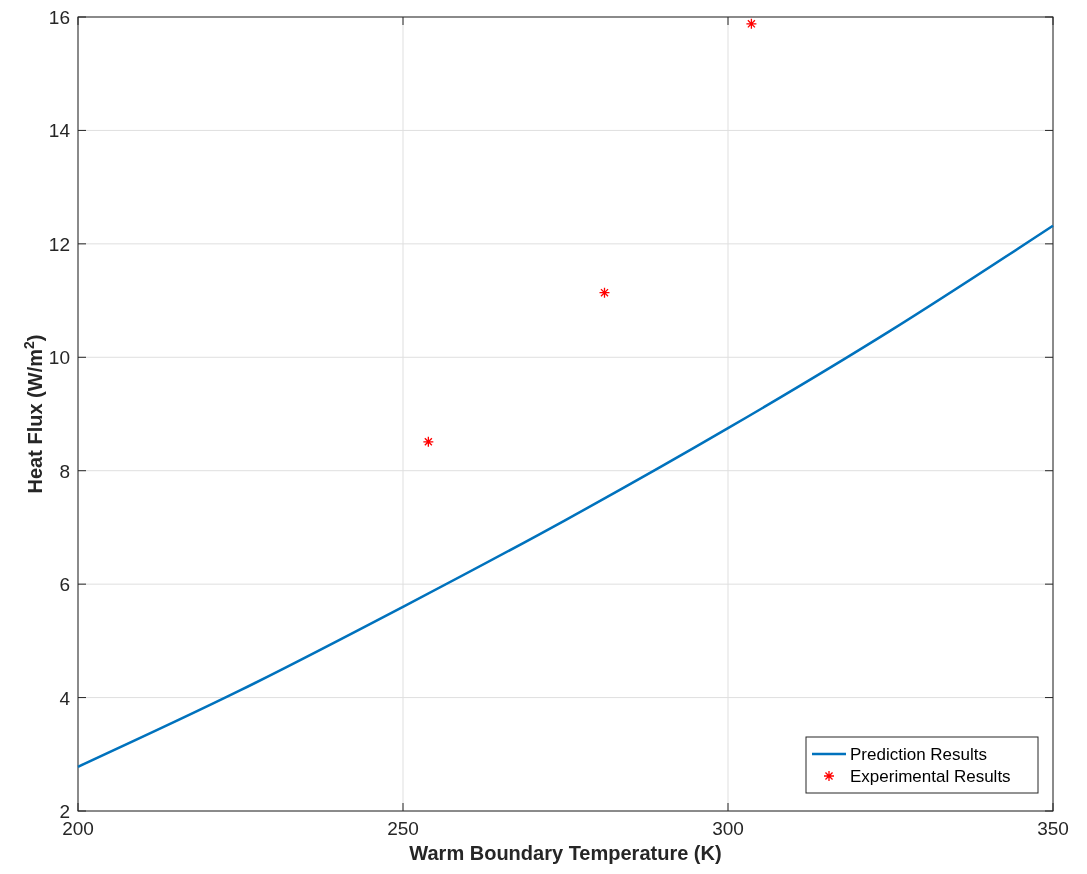 This screenshot has width=1087, height=874. I want to click on y-tick-label: 4, so click(65, 698).